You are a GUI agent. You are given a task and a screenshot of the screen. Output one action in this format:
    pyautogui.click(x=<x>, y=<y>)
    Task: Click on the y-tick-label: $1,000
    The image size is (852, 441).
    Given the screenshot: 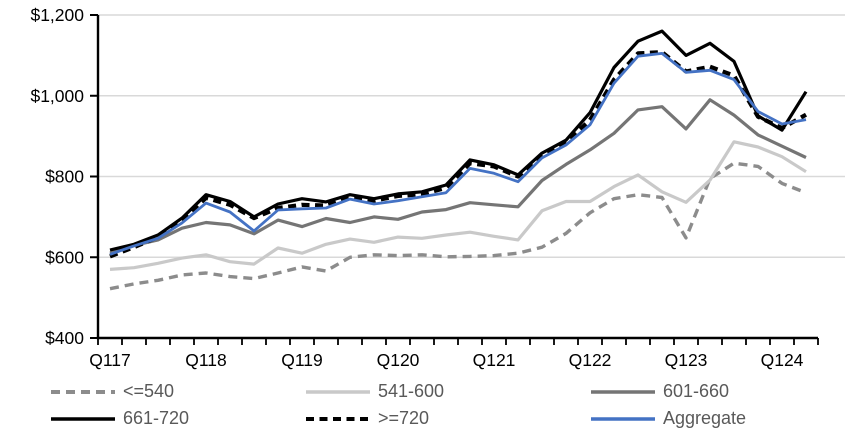 What is the action you would take?
    pyautogui.click(x=57, y=96)
    